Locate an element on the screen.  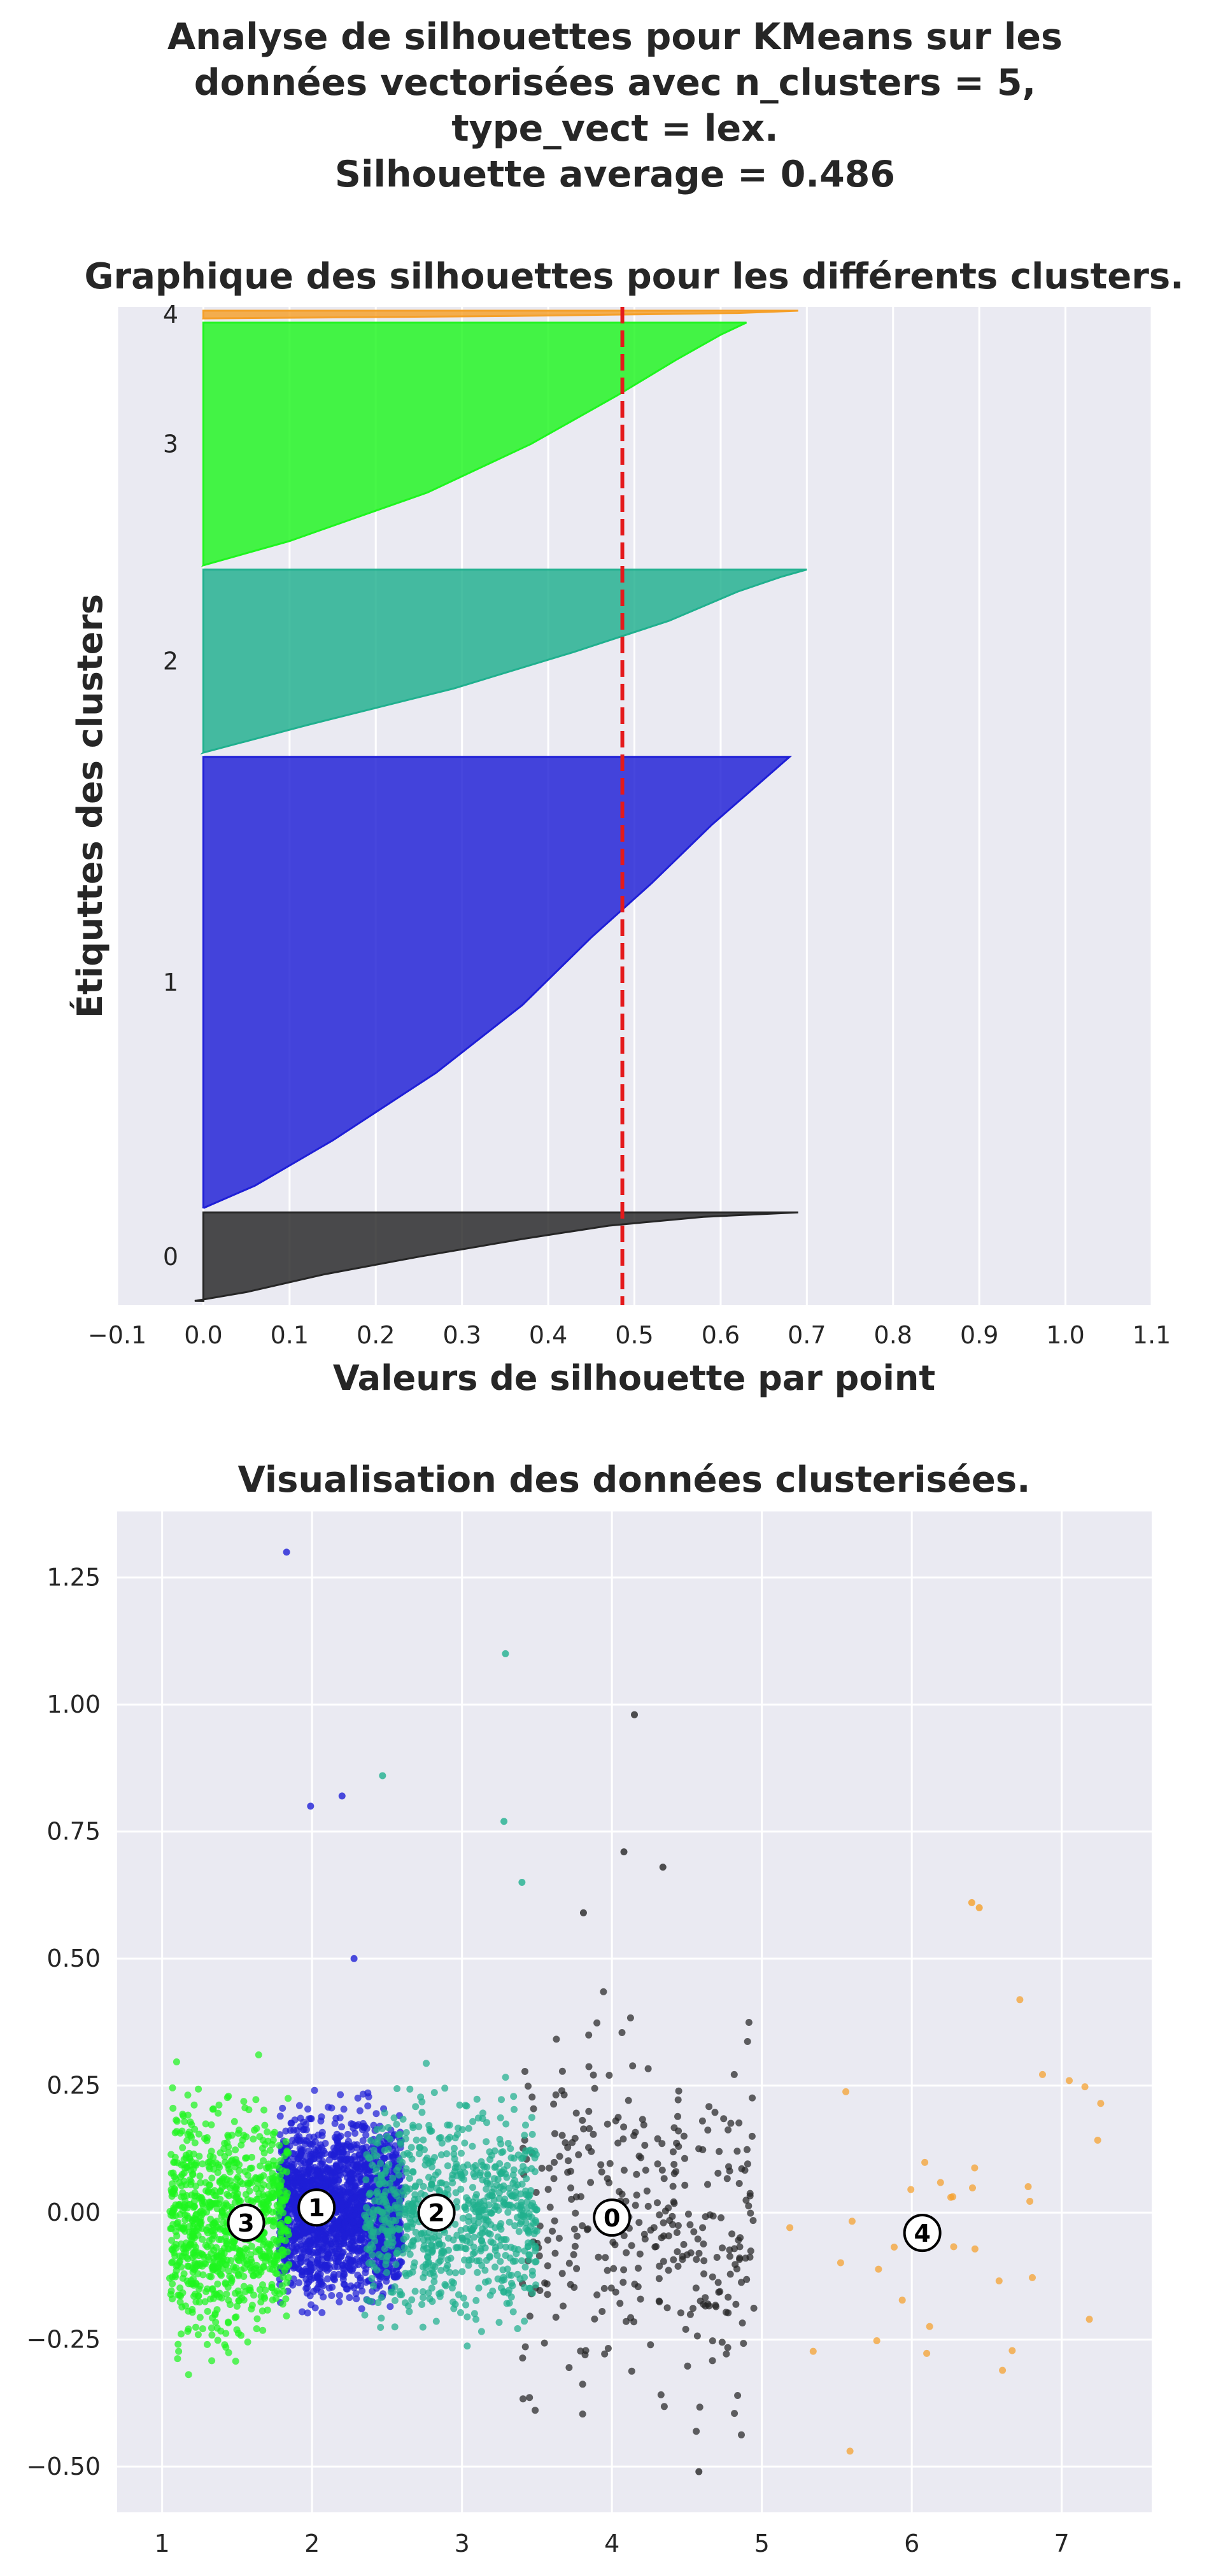
scatter-x-tick: 5 is located at coordinates (762, 2544).